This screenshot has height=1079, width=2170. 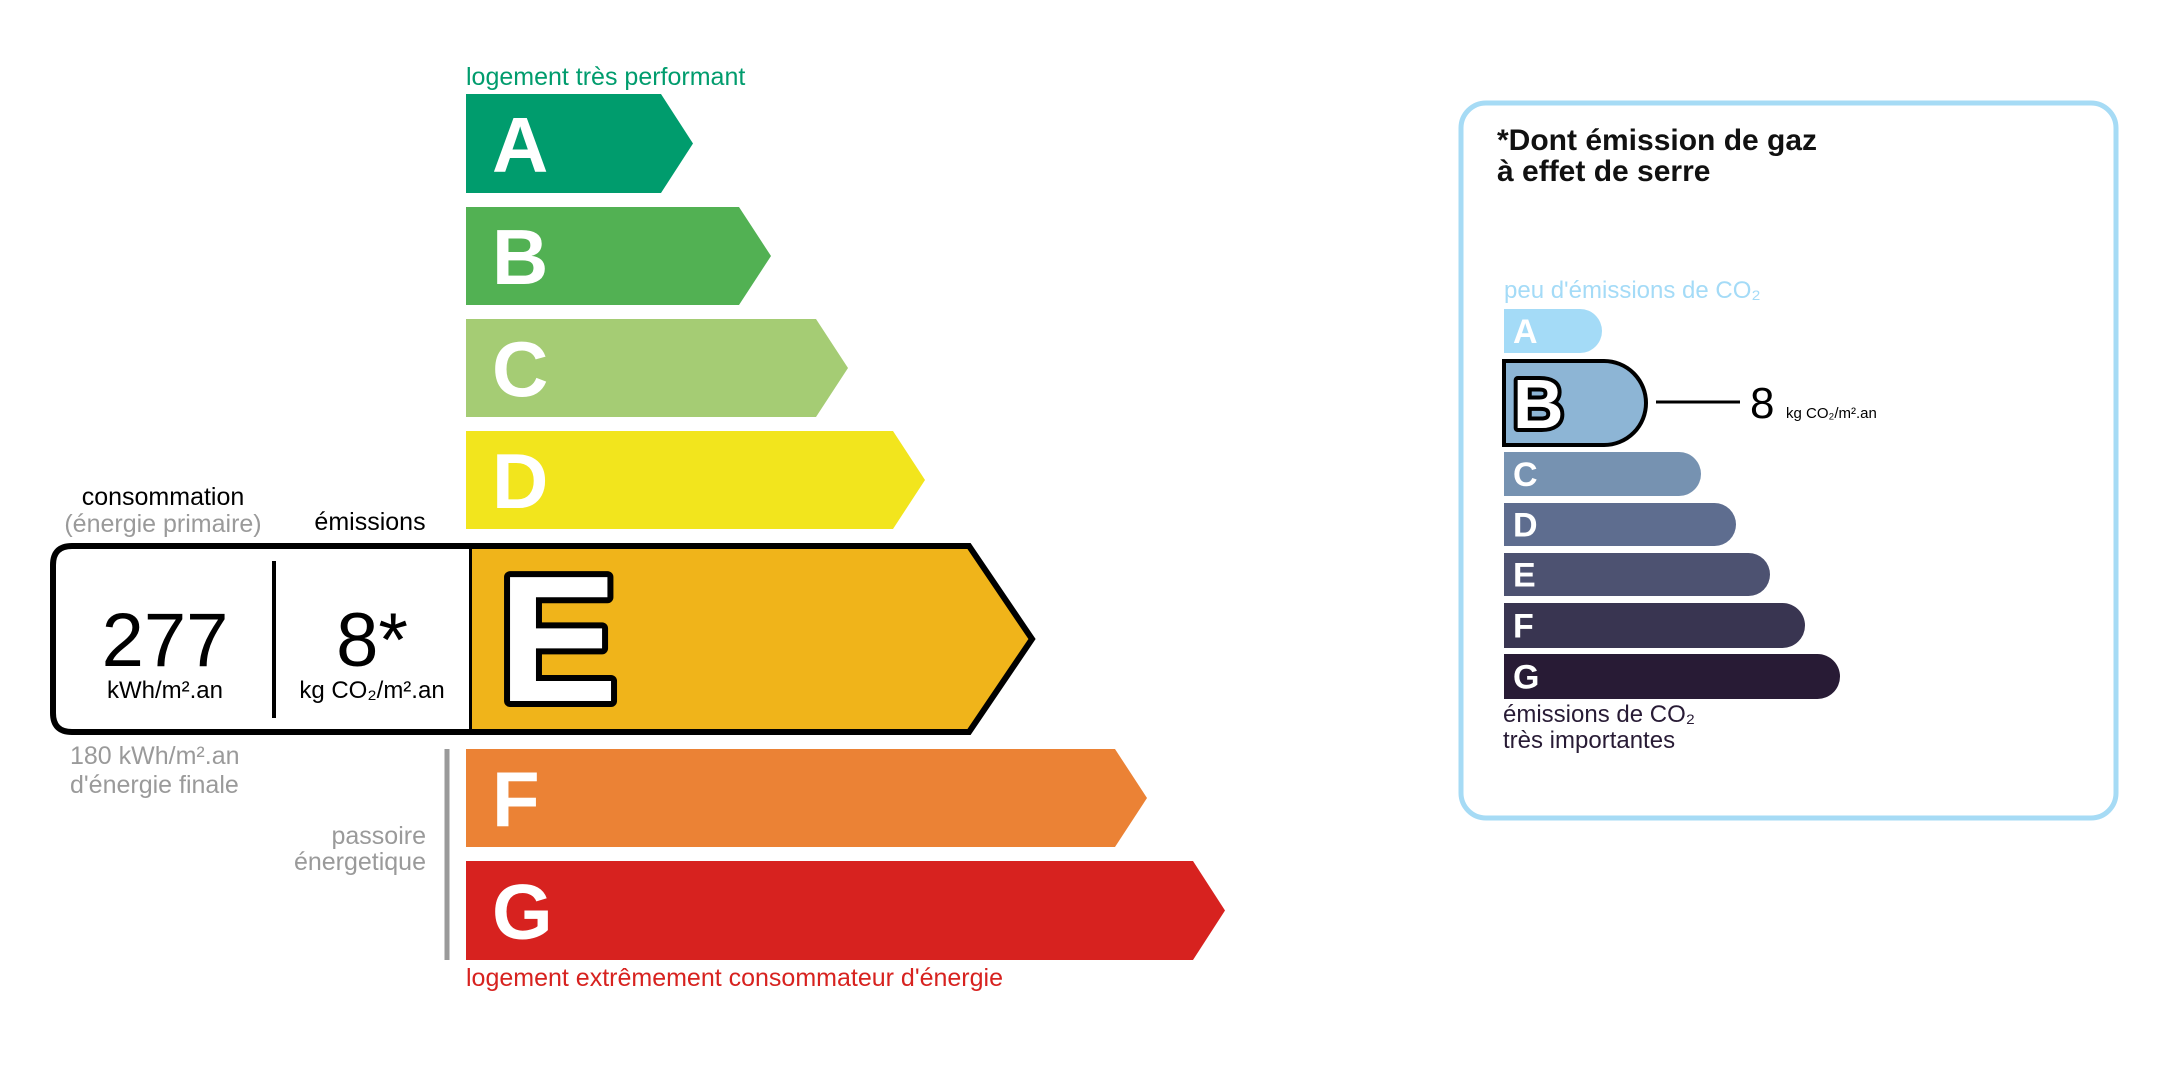 I want to click on top-label: logement très performant, so click(x=605, y=77).